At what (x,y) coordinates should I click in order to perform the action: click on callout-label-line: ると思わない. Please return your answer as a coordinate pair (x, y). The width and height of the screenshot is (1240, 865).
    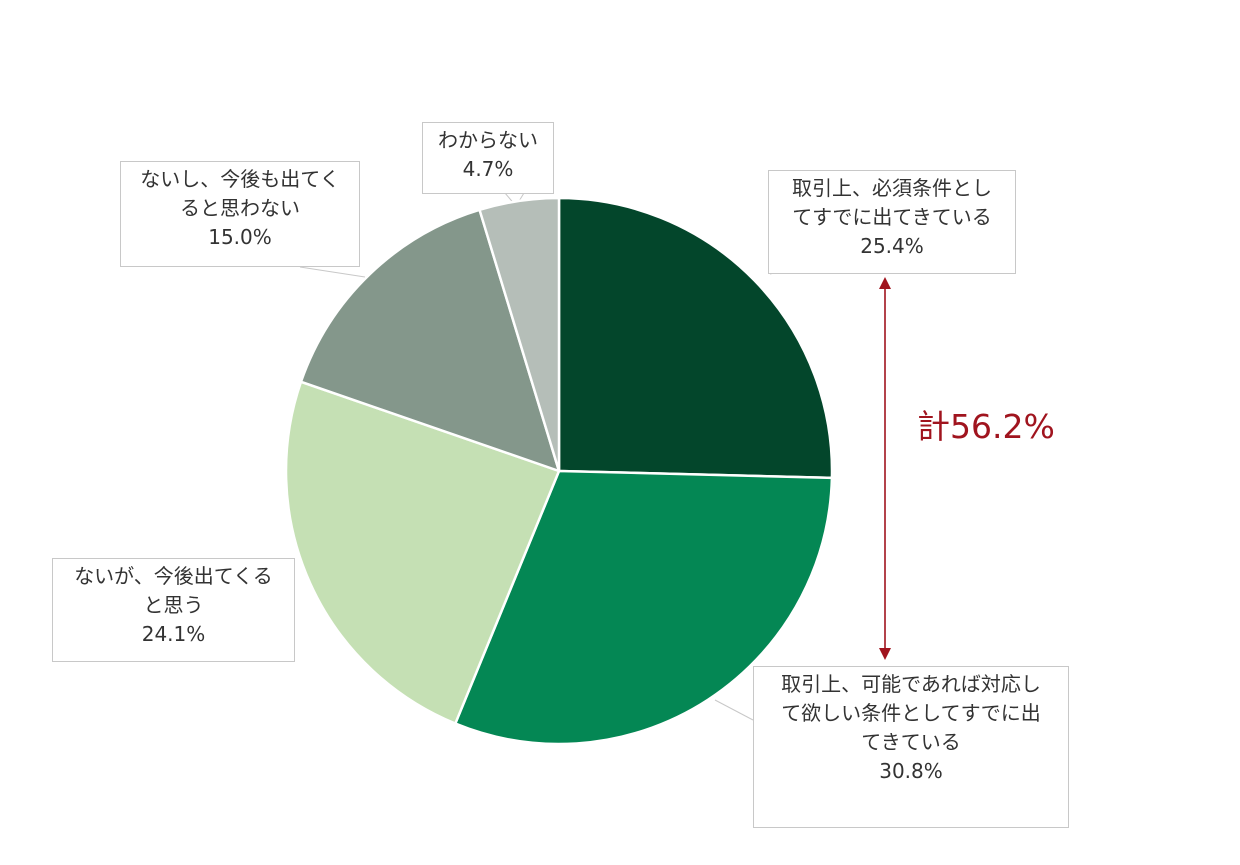
    Looking at the image, I should click on (240, 208).